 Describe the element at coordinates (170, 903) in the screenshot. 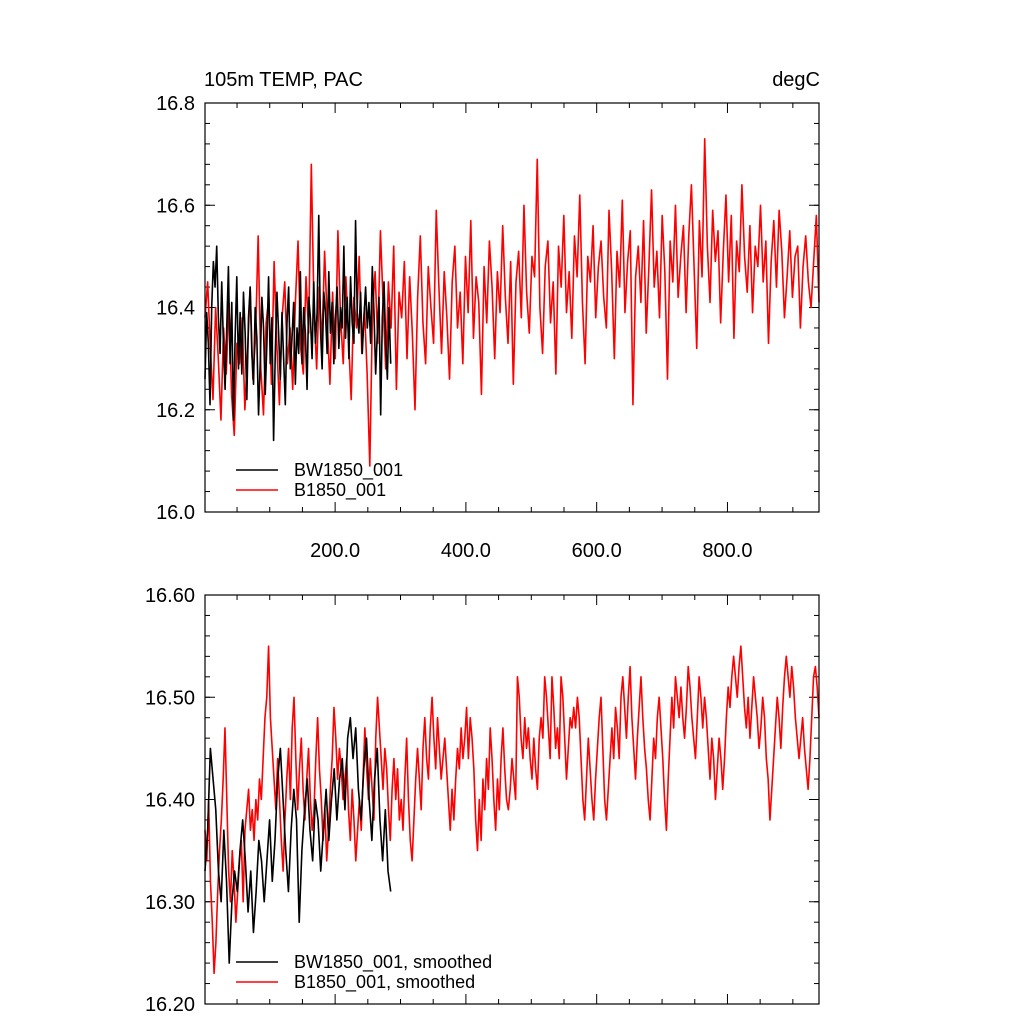

I see `bottom-y-tick-label: 16.30` at that location.